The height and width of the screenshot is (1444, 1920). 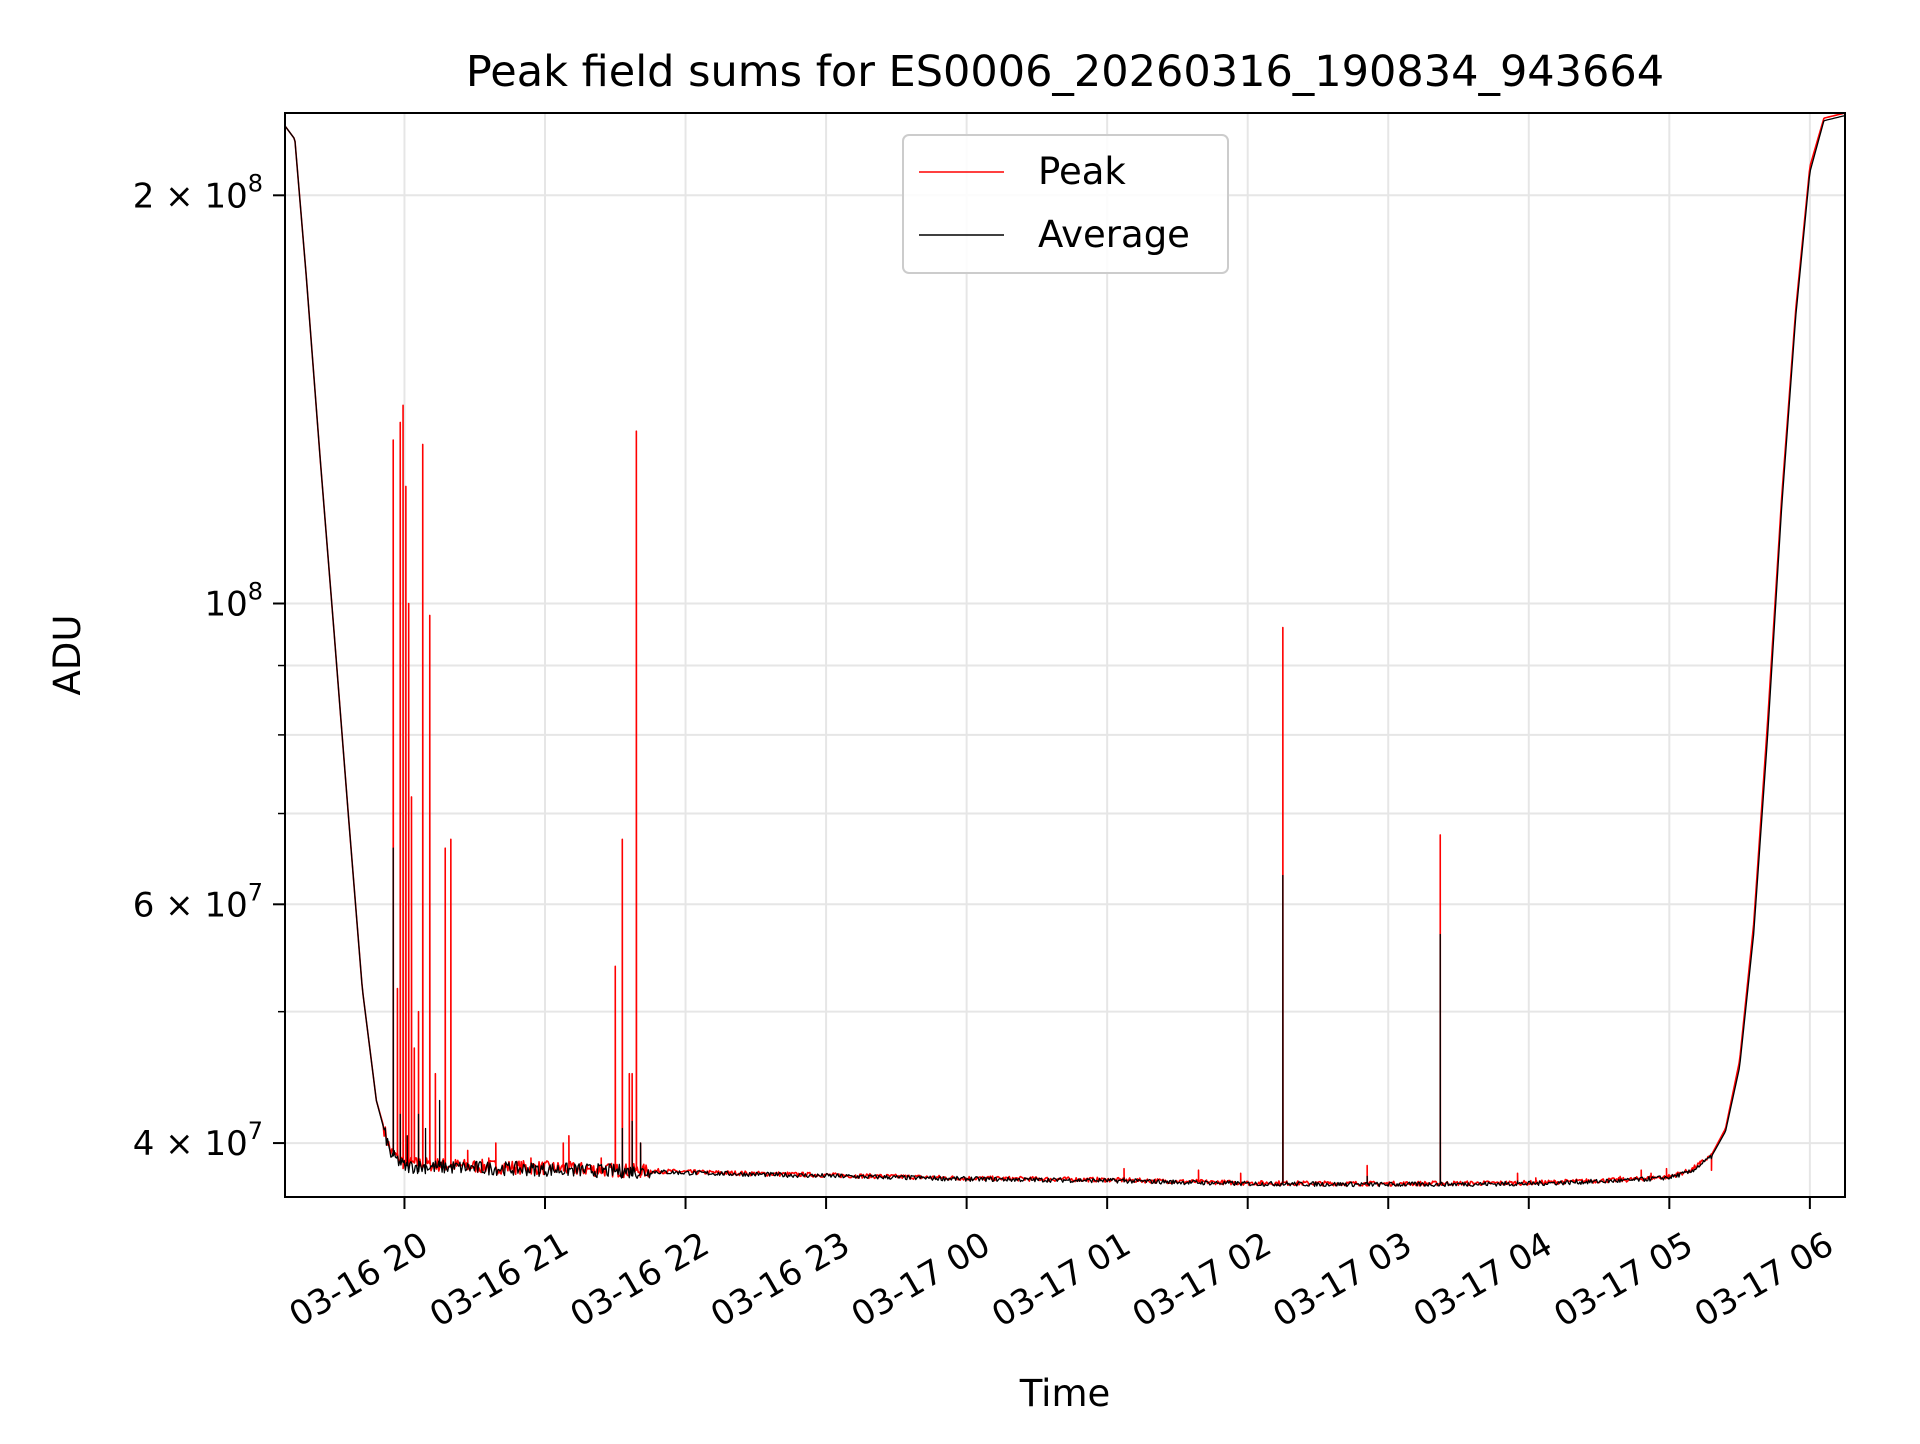 I want to click on legend: Peak Average, so click(x=1065, y=204).